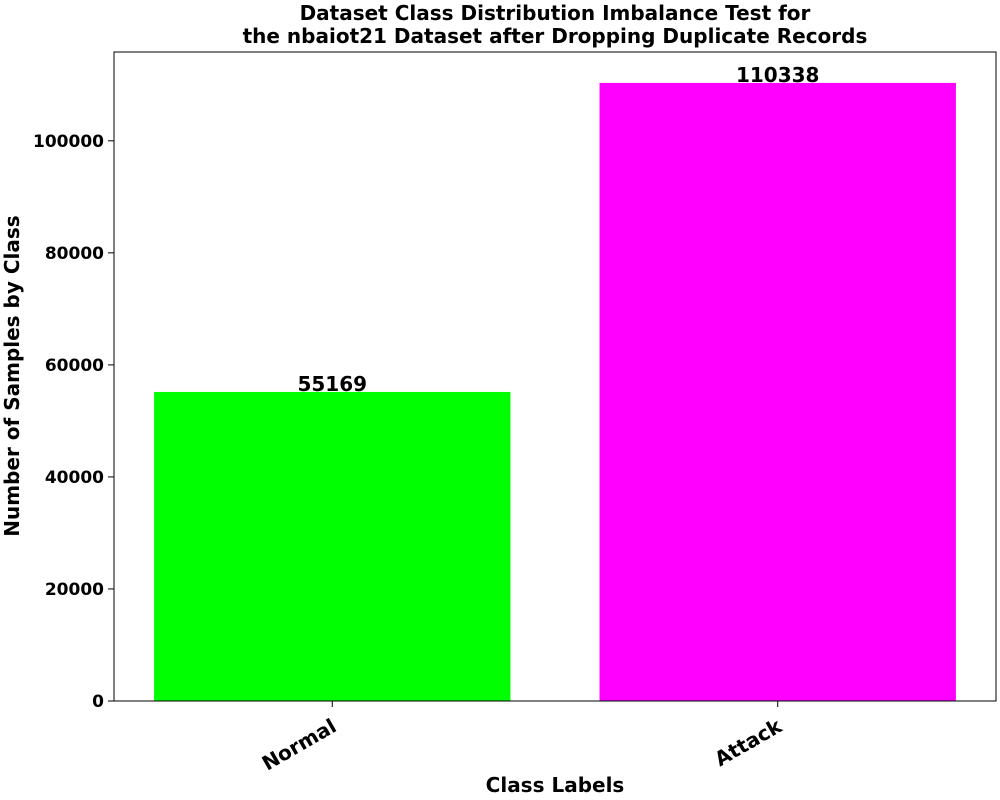 The height and width of the screenshot is (800, 1000). I want to click on y-tick-label: 20000, so click(74, 590).